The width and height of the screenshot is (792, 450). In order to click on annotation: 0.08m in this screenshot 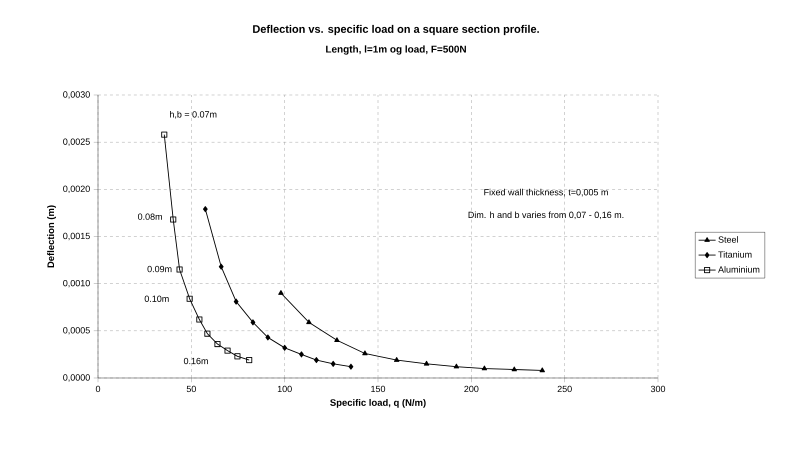, I will do `click(150, 217)`.